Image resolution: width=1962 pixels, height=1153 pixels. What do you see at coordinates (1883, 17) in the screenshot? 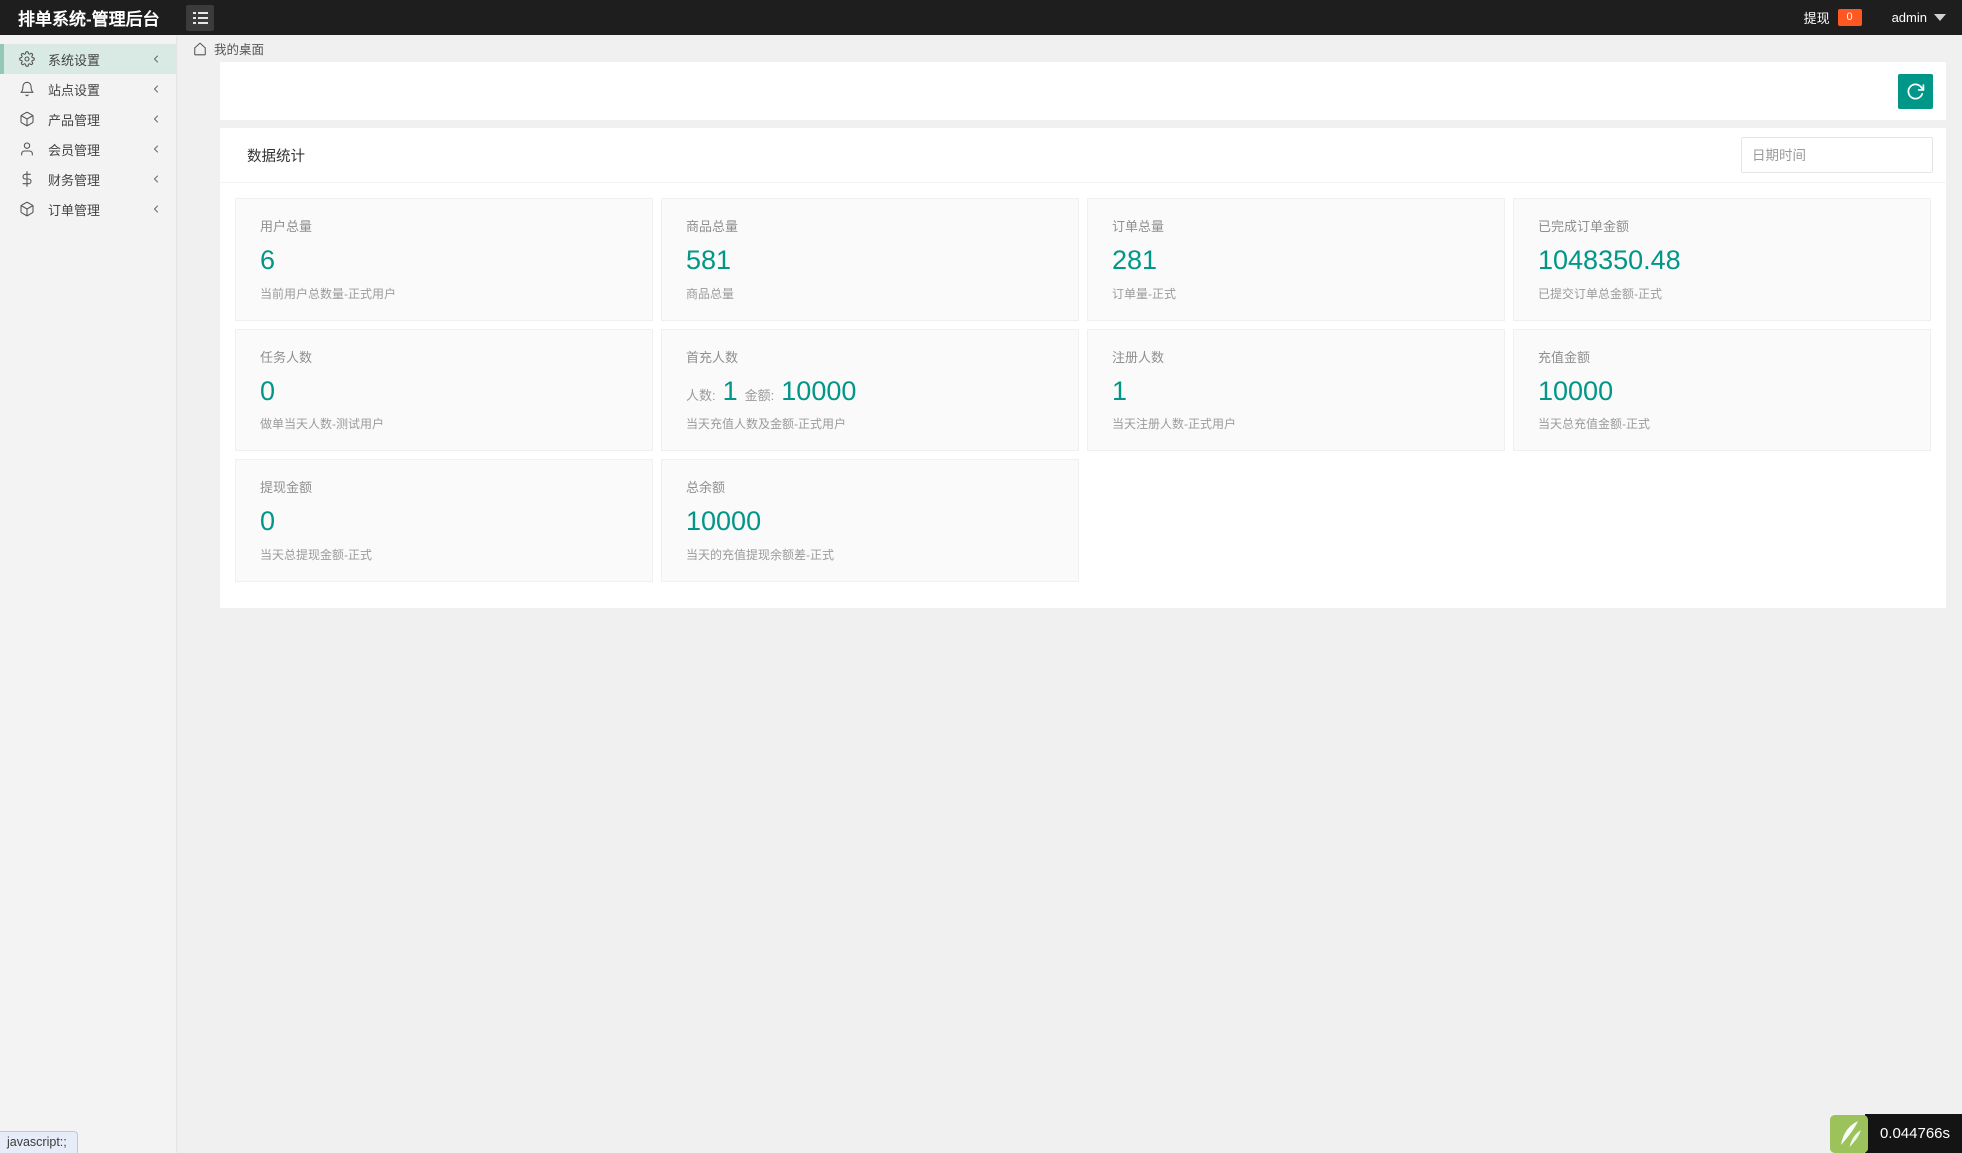
I see `header-right: 提现 0 admin` at bounding box center [1883, 17].